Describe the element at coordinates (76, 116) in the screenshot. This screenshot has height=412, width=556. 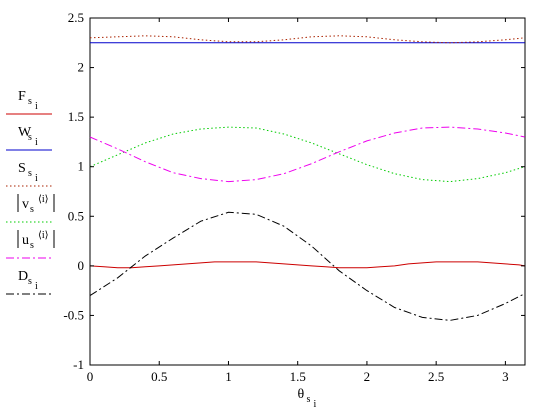
I see `y-tick-label: 1.5` at that location.